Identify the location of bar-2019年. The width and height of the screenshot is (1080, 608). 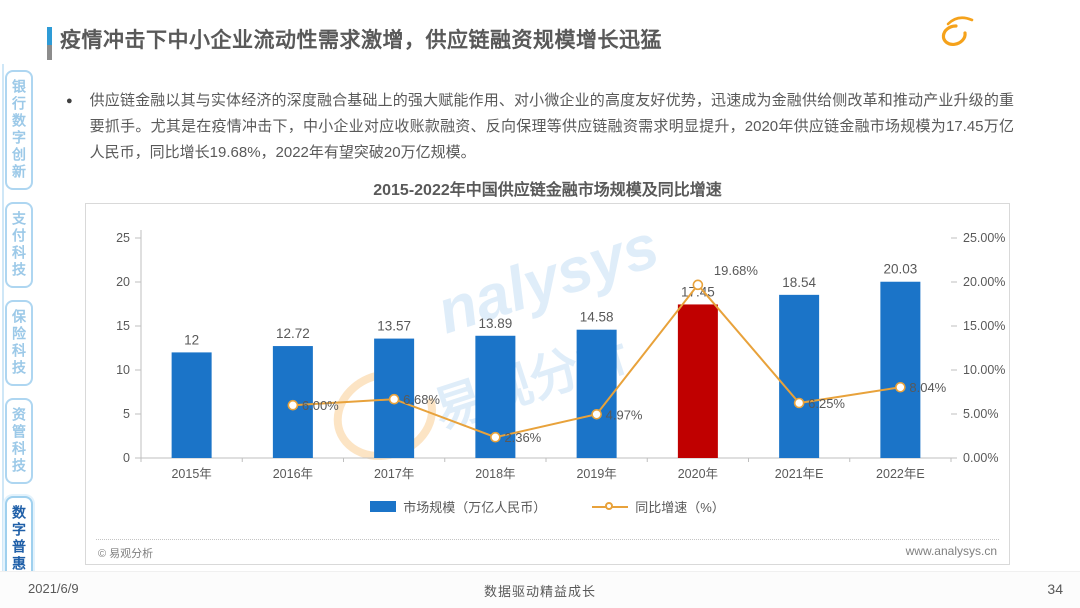
(596, 393).